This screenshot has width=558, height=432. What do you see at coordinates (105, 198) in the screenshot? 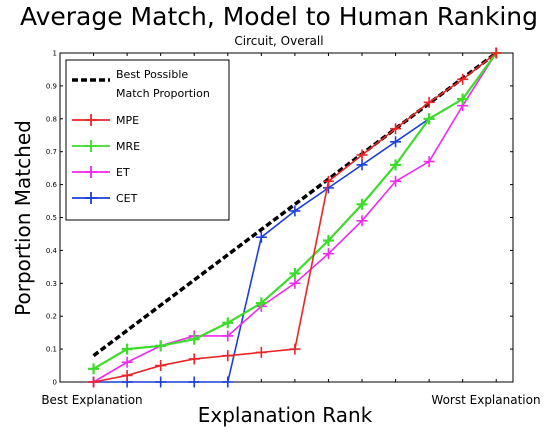
I see `legend-entry-cet: CET` at bounding box center [105, 198].